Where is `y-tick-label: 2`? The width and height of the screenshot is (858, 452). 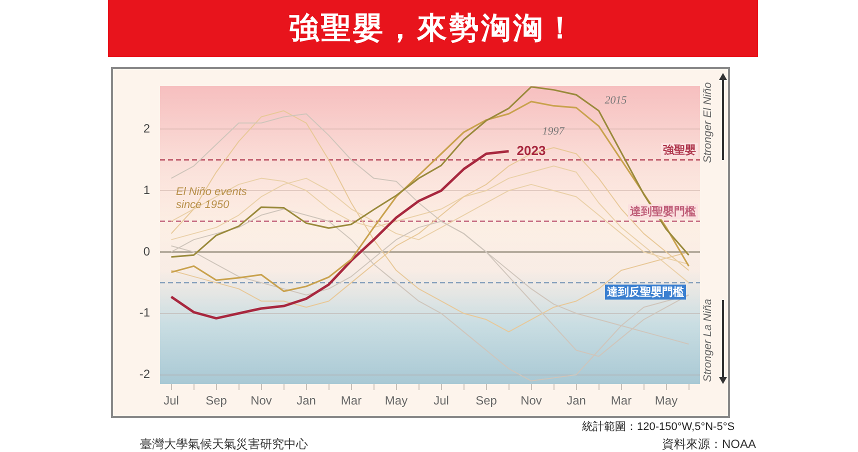 y-tick-label: 2 is located at coordinates (146, 128).